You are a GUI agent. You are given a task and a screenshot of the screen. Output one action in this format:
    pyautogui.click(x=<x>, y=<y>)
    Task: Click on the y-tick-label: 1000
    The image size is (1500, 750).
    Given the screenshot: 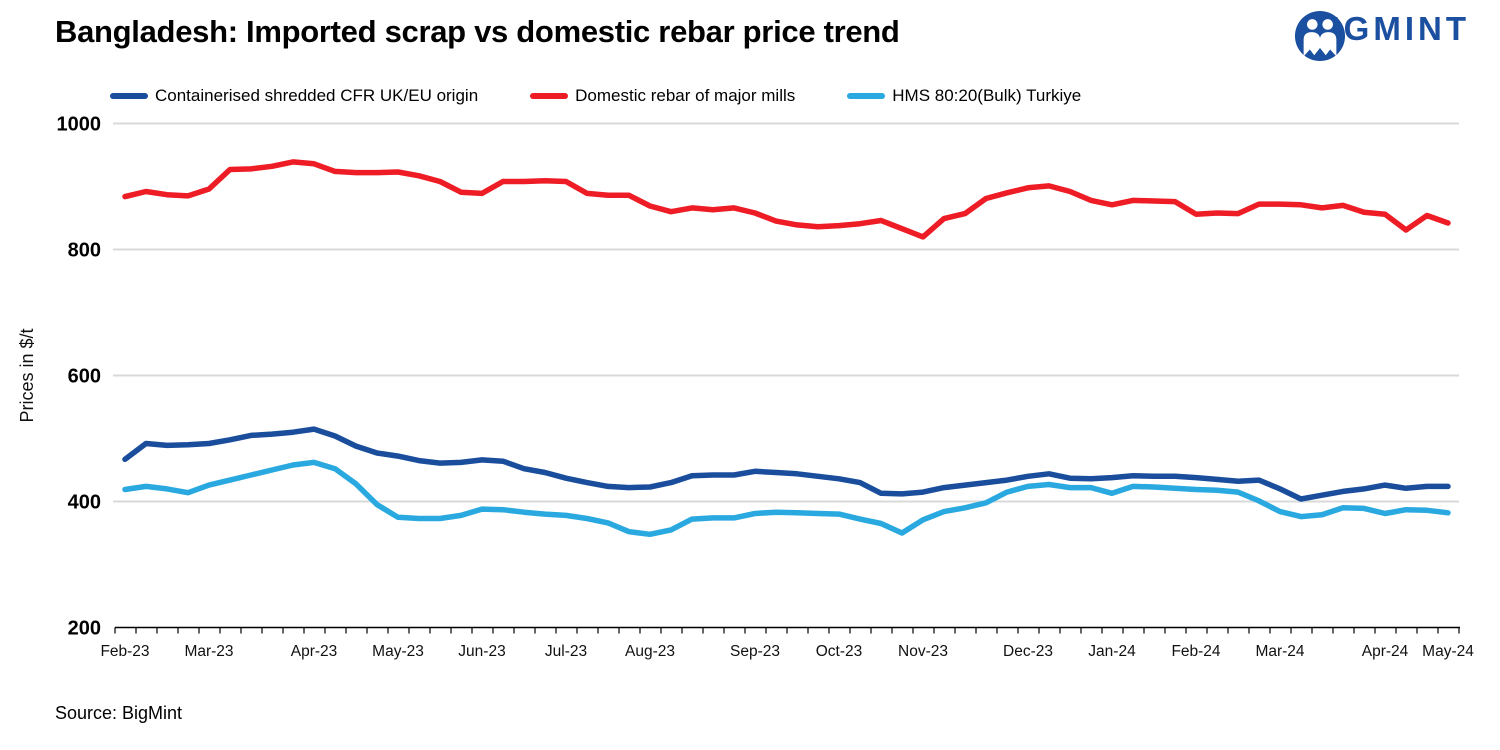 What is the action you would take?
    pyautogui.click(x=79, y=125)
    